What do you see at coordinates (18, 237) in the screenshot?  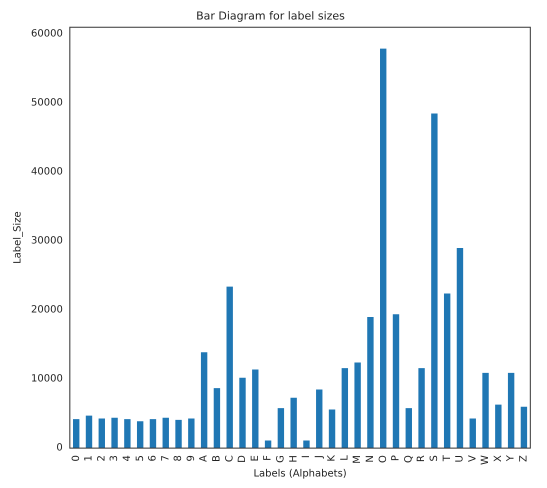 I see `y-axis-title: Label_Size` at bounding box center [18, 237].